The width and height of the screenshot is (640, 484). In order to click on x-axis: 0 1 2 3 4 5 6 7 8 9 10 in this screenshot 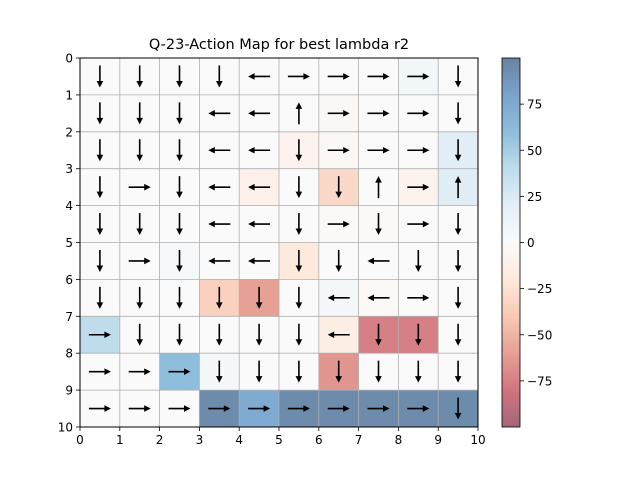, I will do `click(281, 437)`.